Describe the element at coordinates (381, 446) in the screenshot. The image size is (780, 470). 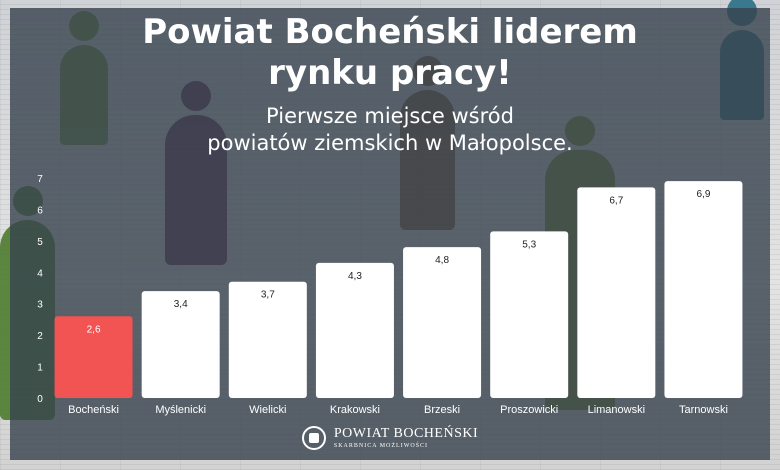
I see `logo-tagline: SKARBNICA MOŻLIWOŚCI` at that location.